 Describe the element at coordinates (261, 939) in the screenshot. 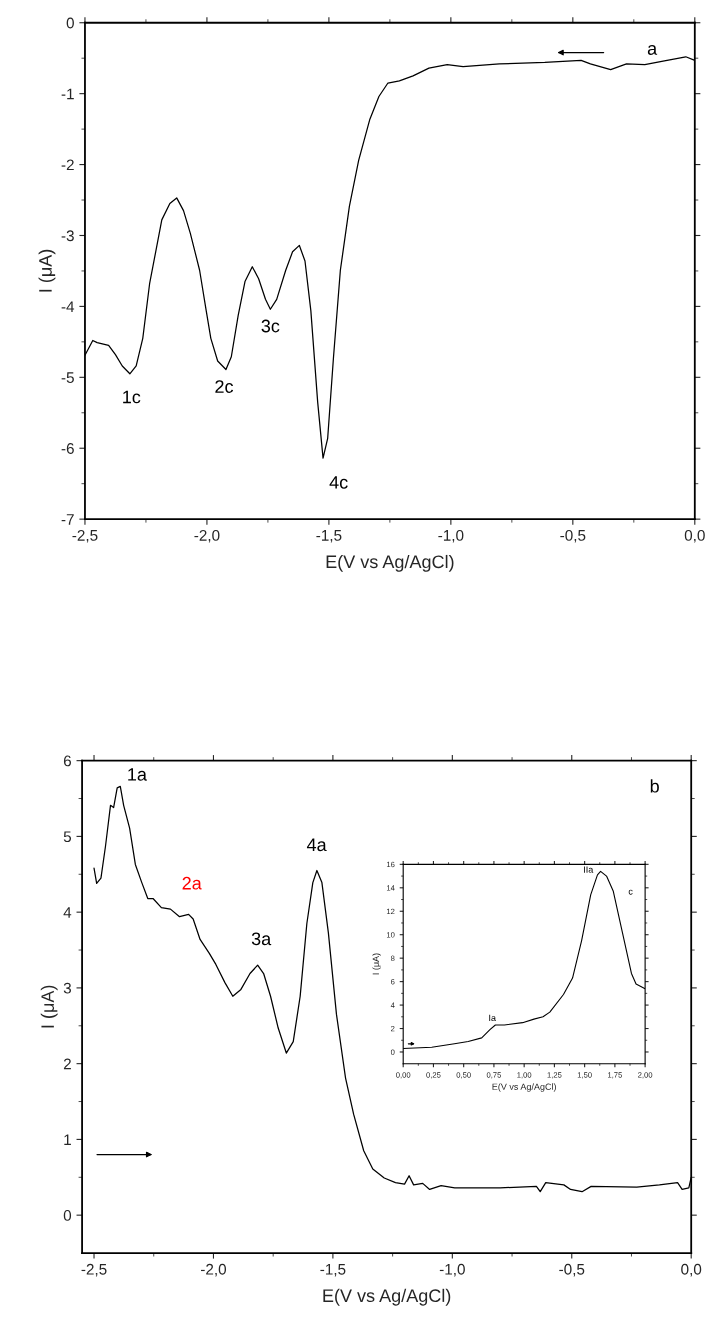

I see `annotation: 3a` at that location.